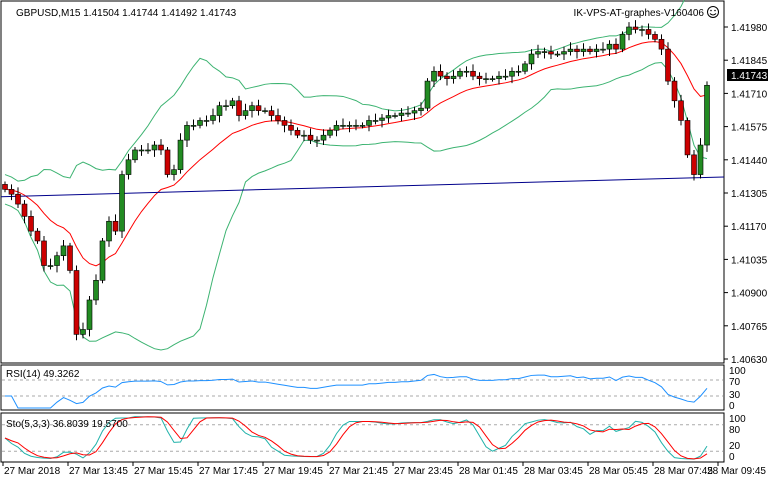  Describe the element at coordinates (749, 128) in the screenshot. I see `y-tick-label: 1.41575` at that location.